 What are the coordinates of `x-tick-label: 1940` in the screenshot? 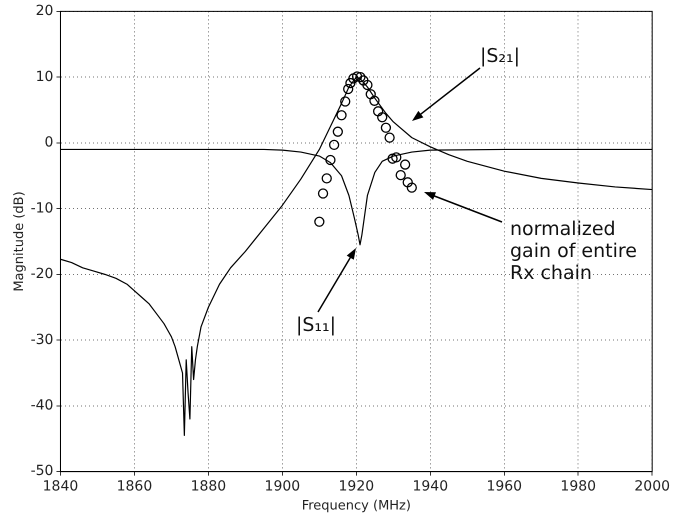 It's located at (430, 486).